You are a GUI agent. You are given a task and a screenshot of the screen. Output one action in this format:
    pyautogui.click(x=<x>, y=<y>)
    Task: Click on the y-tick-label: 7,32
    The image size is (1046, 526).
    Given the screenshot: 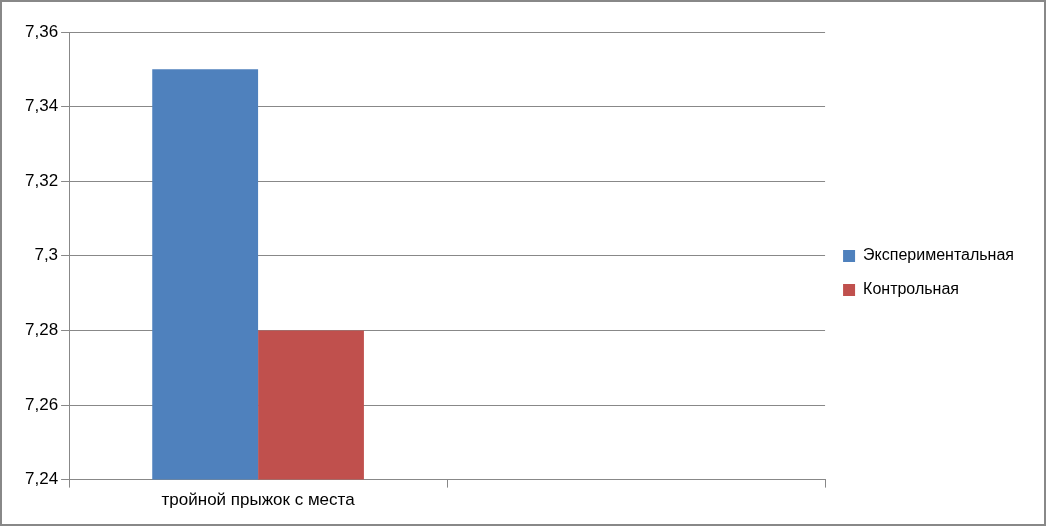 What is the action you would take?
    pyautogui.click(x=41, y=180)
    